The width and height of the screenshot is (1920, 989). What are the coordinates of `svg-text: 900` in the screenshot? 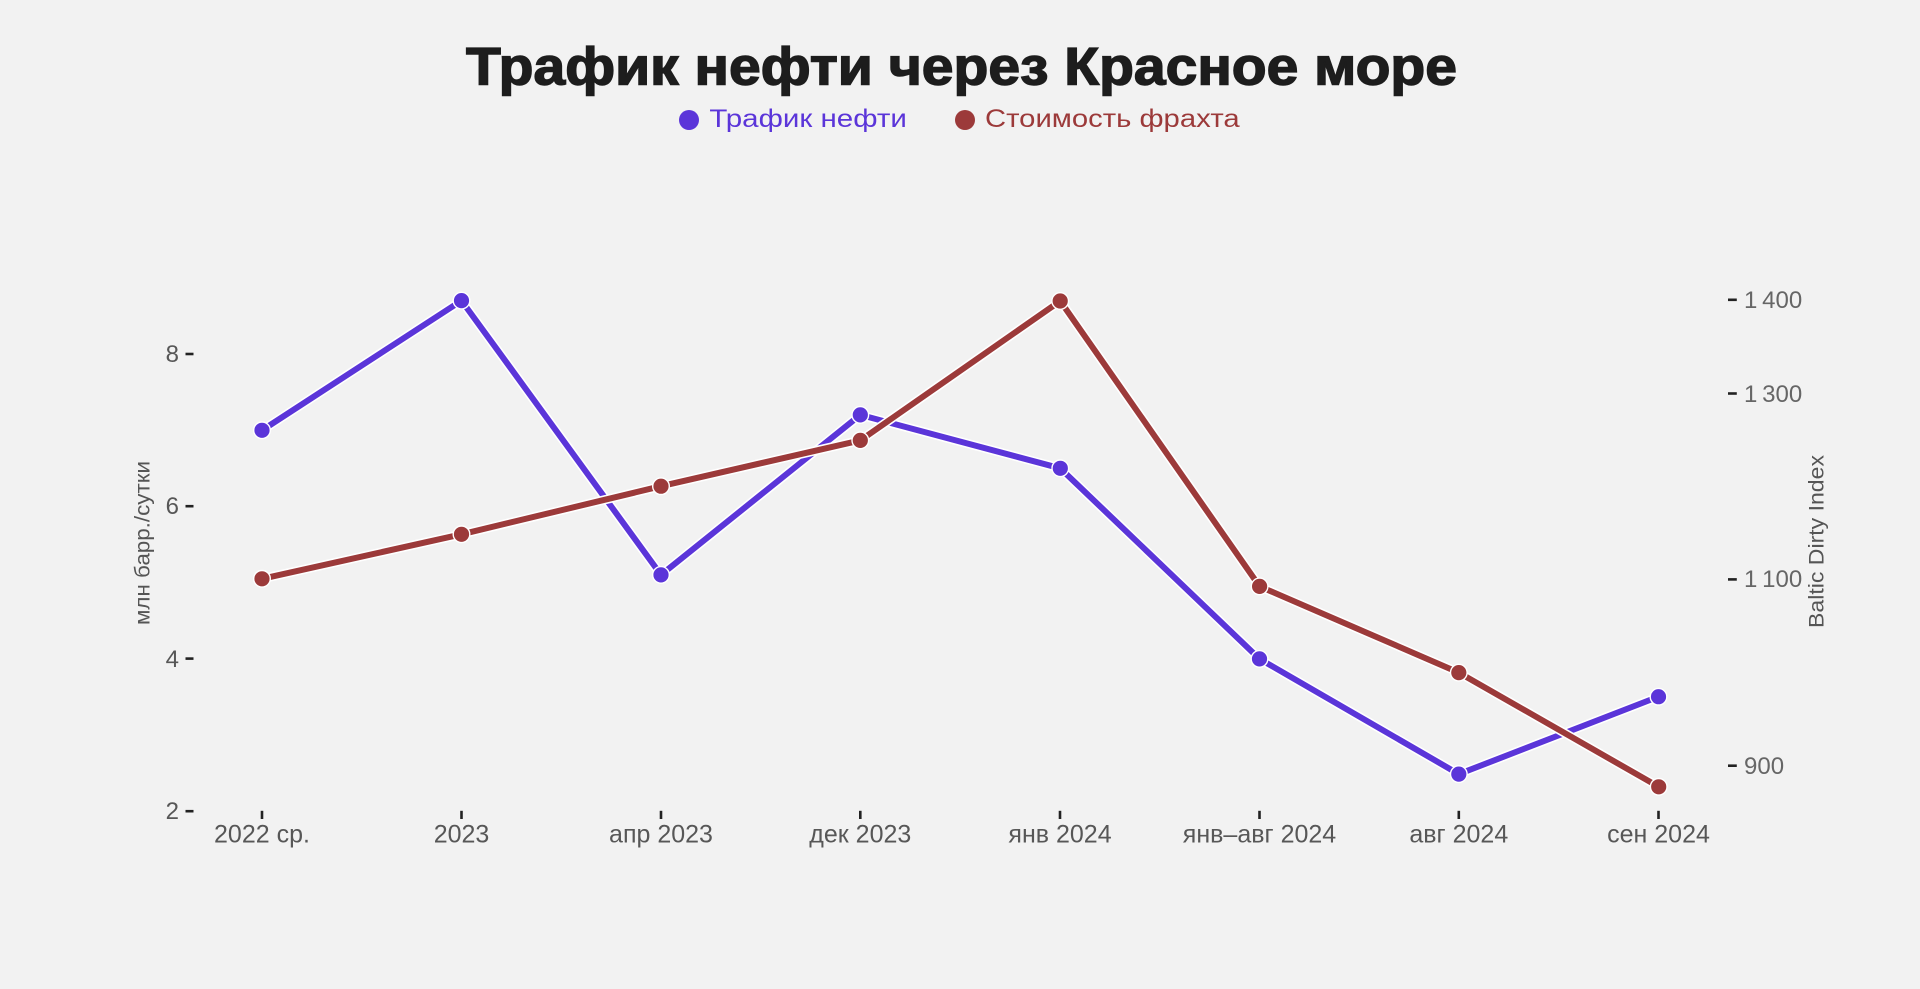 It's located at (1764, 766).